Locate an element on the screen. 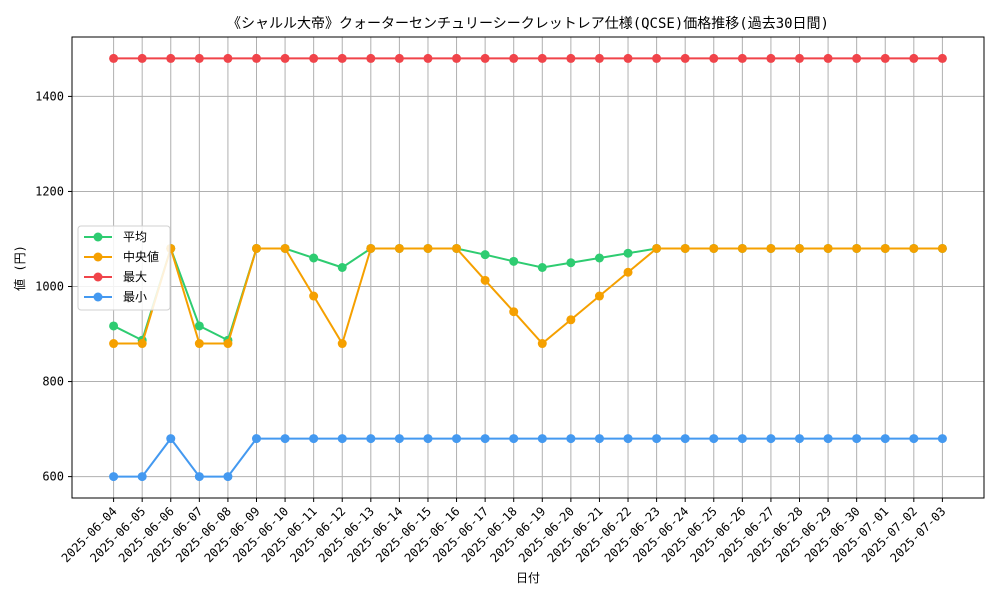  x-axis-label: 日付 is located at coordinates (528, 578).